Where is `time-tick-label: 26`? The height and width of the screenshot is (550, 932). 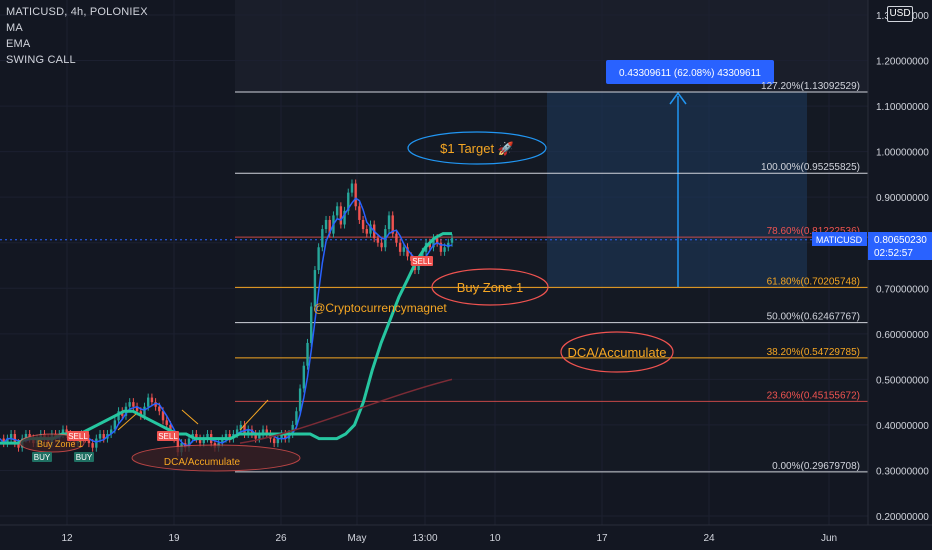
time-tick-label: 26 is located at coordinates (281, 538).